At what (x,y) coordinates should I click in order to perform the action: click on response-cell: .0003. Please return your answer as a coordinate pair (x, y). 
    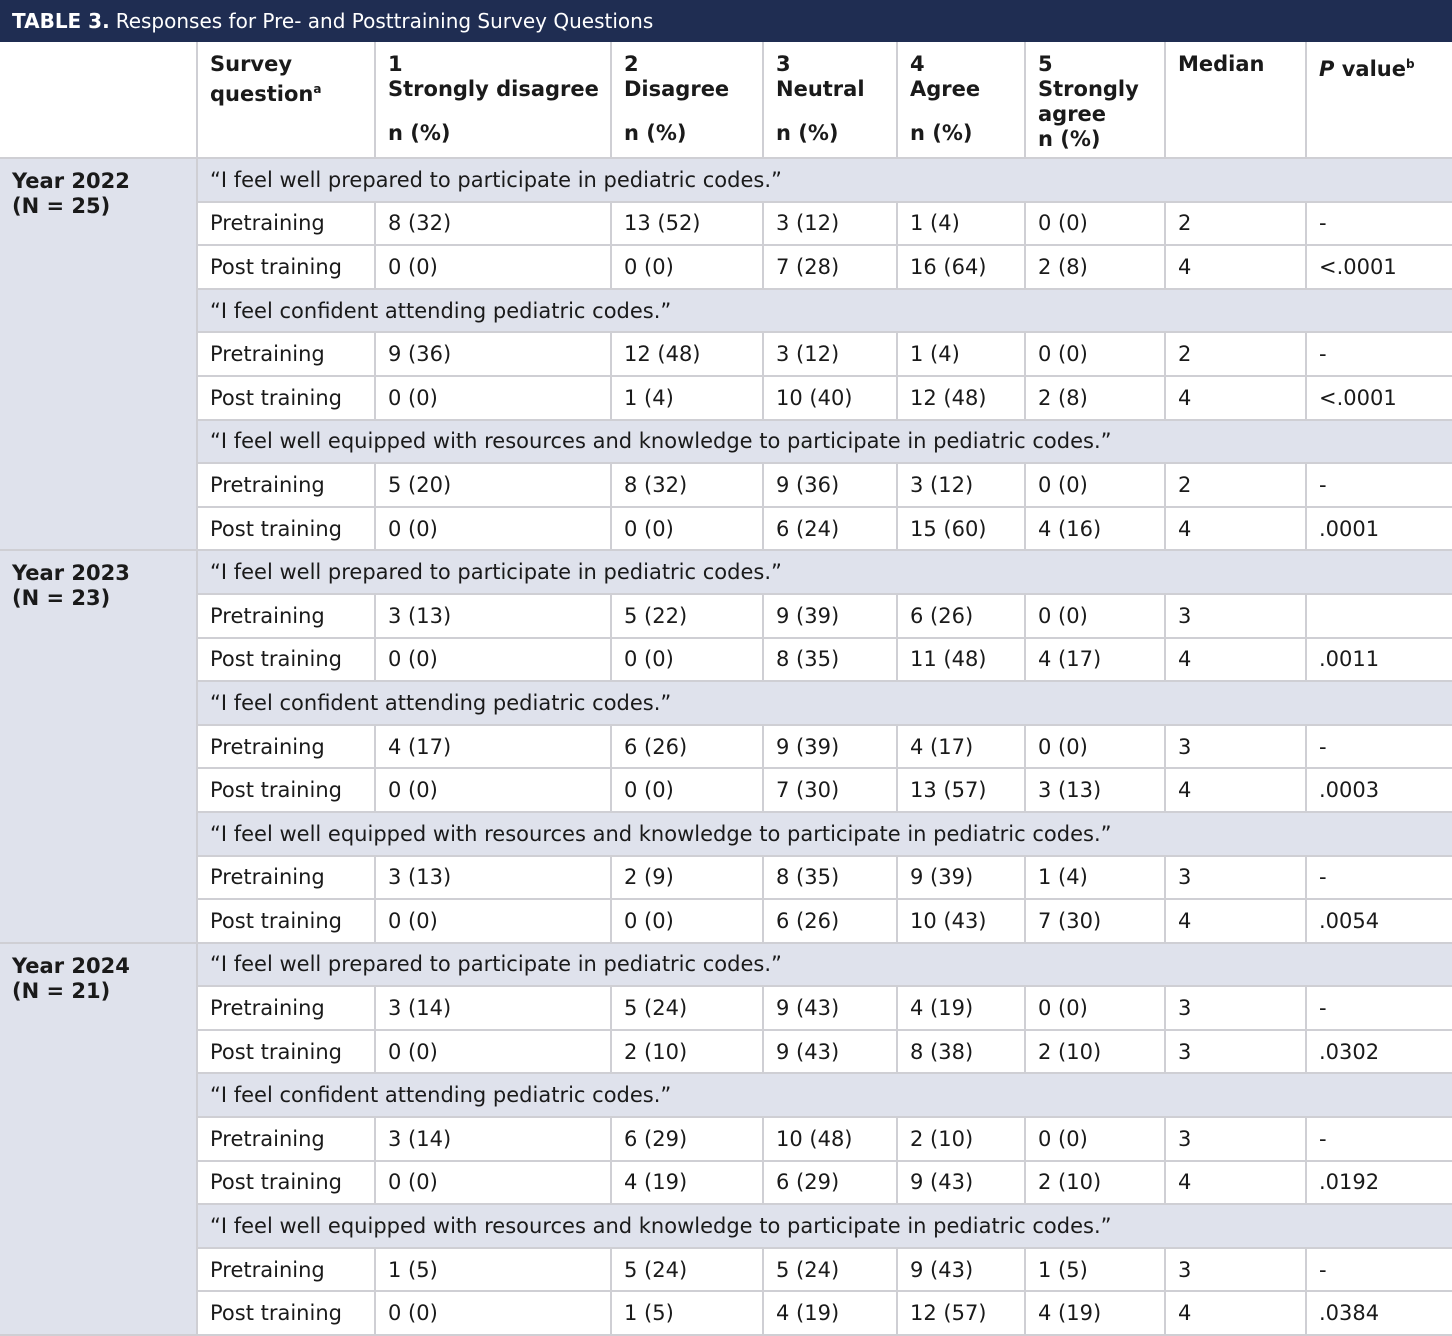
    Looking at the image, I should click on (1378, 790).